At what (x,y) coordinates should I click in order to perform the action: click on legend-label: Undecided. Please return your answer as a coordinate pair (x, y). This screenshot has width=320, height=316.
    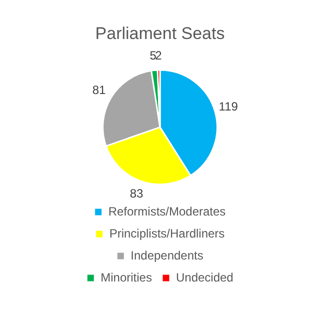
    Looking at the image, I should click on (205, 277).